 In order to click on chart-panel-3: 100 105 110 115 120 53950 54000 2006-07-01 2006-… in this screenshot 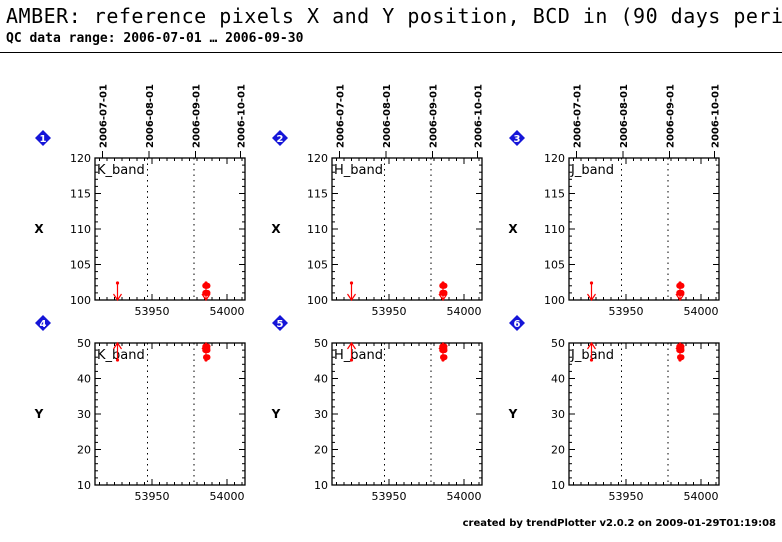, I will do `click(614, 201)`.